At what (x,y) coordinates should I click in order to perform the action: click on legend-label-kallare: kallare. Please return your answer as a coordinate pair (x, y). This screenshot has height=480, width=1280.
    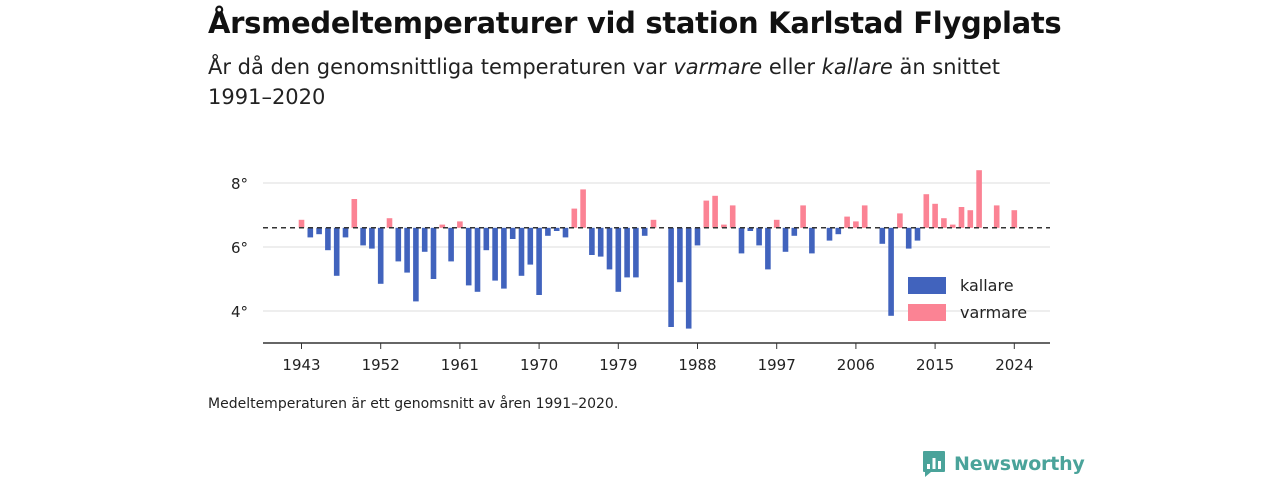
    Looking at the image, I should click on (987, 285).